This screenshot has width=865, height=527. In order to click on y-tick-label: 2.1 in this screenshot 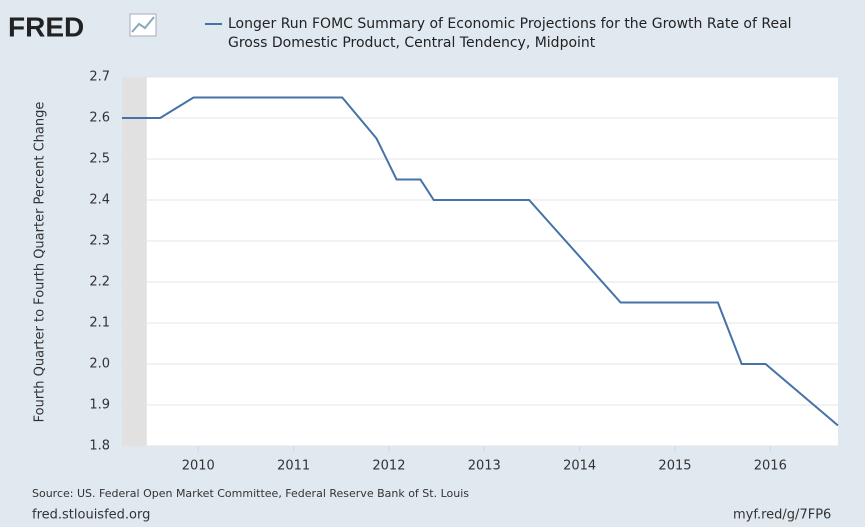, I will do `click(99, 323)`.